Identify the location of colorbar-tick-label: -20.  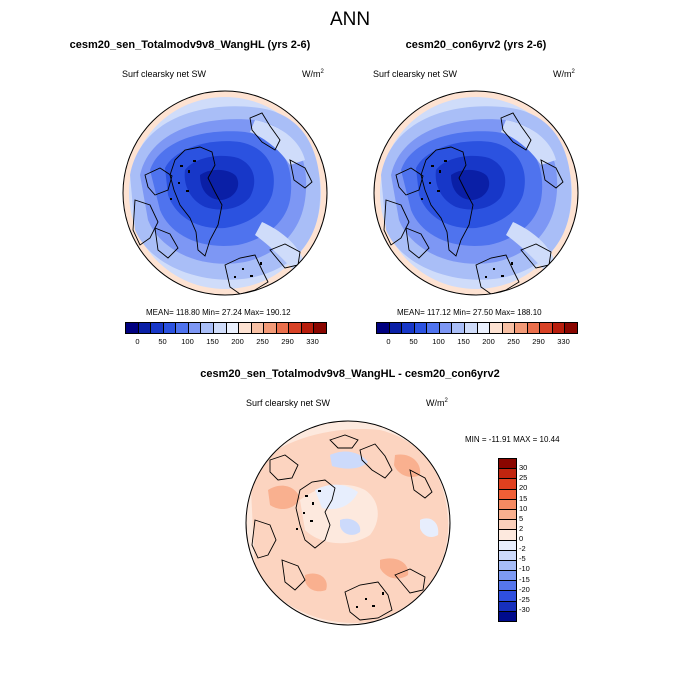
(524, 589).